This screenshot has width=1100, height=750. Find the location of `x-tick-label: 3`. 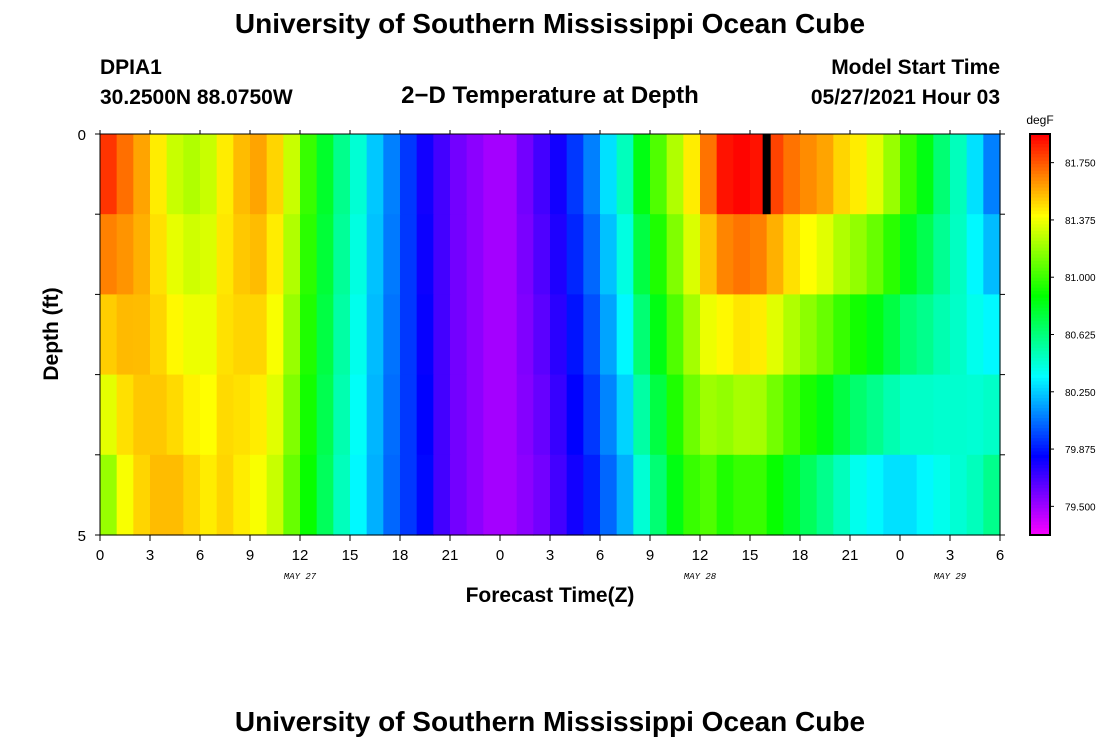

x-tick-label: 3 is located at coordinates (950, 555).